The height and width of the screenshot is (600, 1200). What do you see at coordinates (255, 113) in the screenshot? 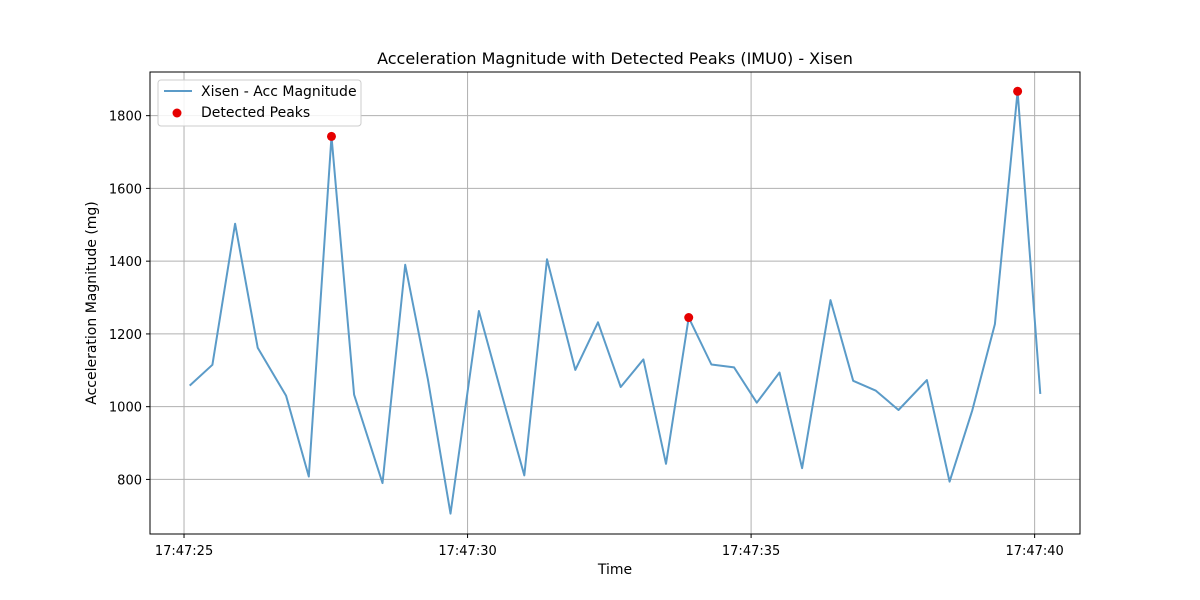
I see `legend-label-detected-peaks: Detected Peaks` at bounding box center [255, 113].